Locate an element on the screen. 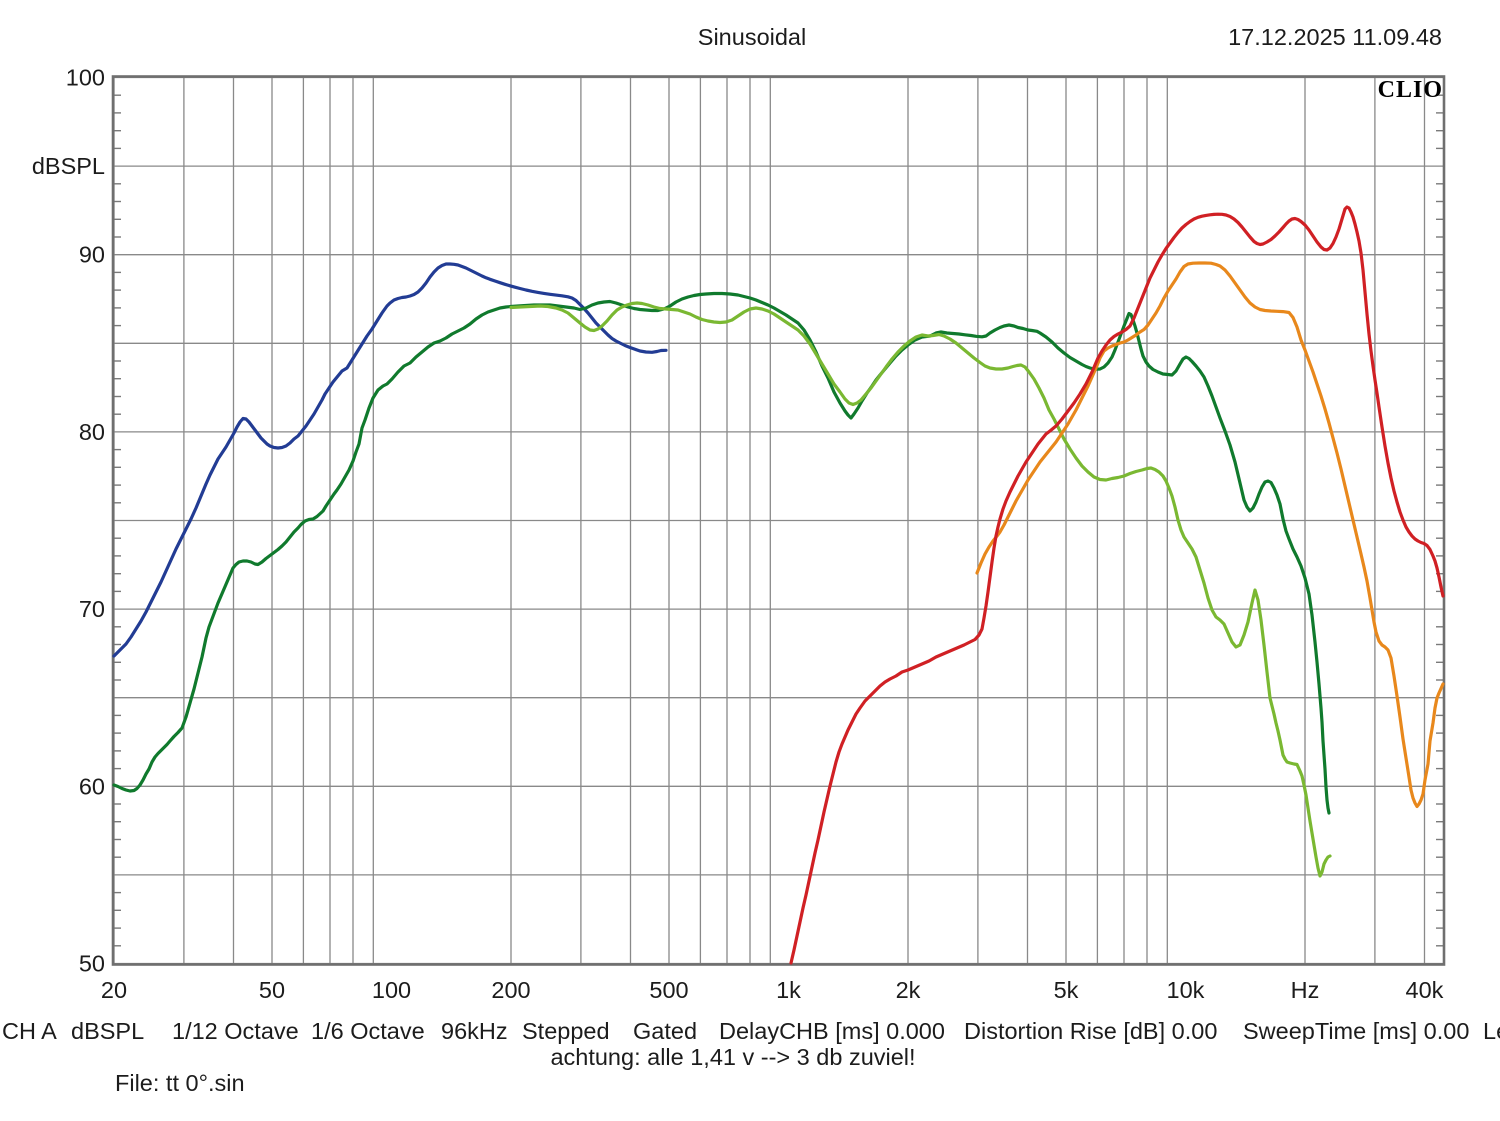 The height and width of the screenshot is (1121, 1500). svg-text: 200 is located at coordinates (510, 990).